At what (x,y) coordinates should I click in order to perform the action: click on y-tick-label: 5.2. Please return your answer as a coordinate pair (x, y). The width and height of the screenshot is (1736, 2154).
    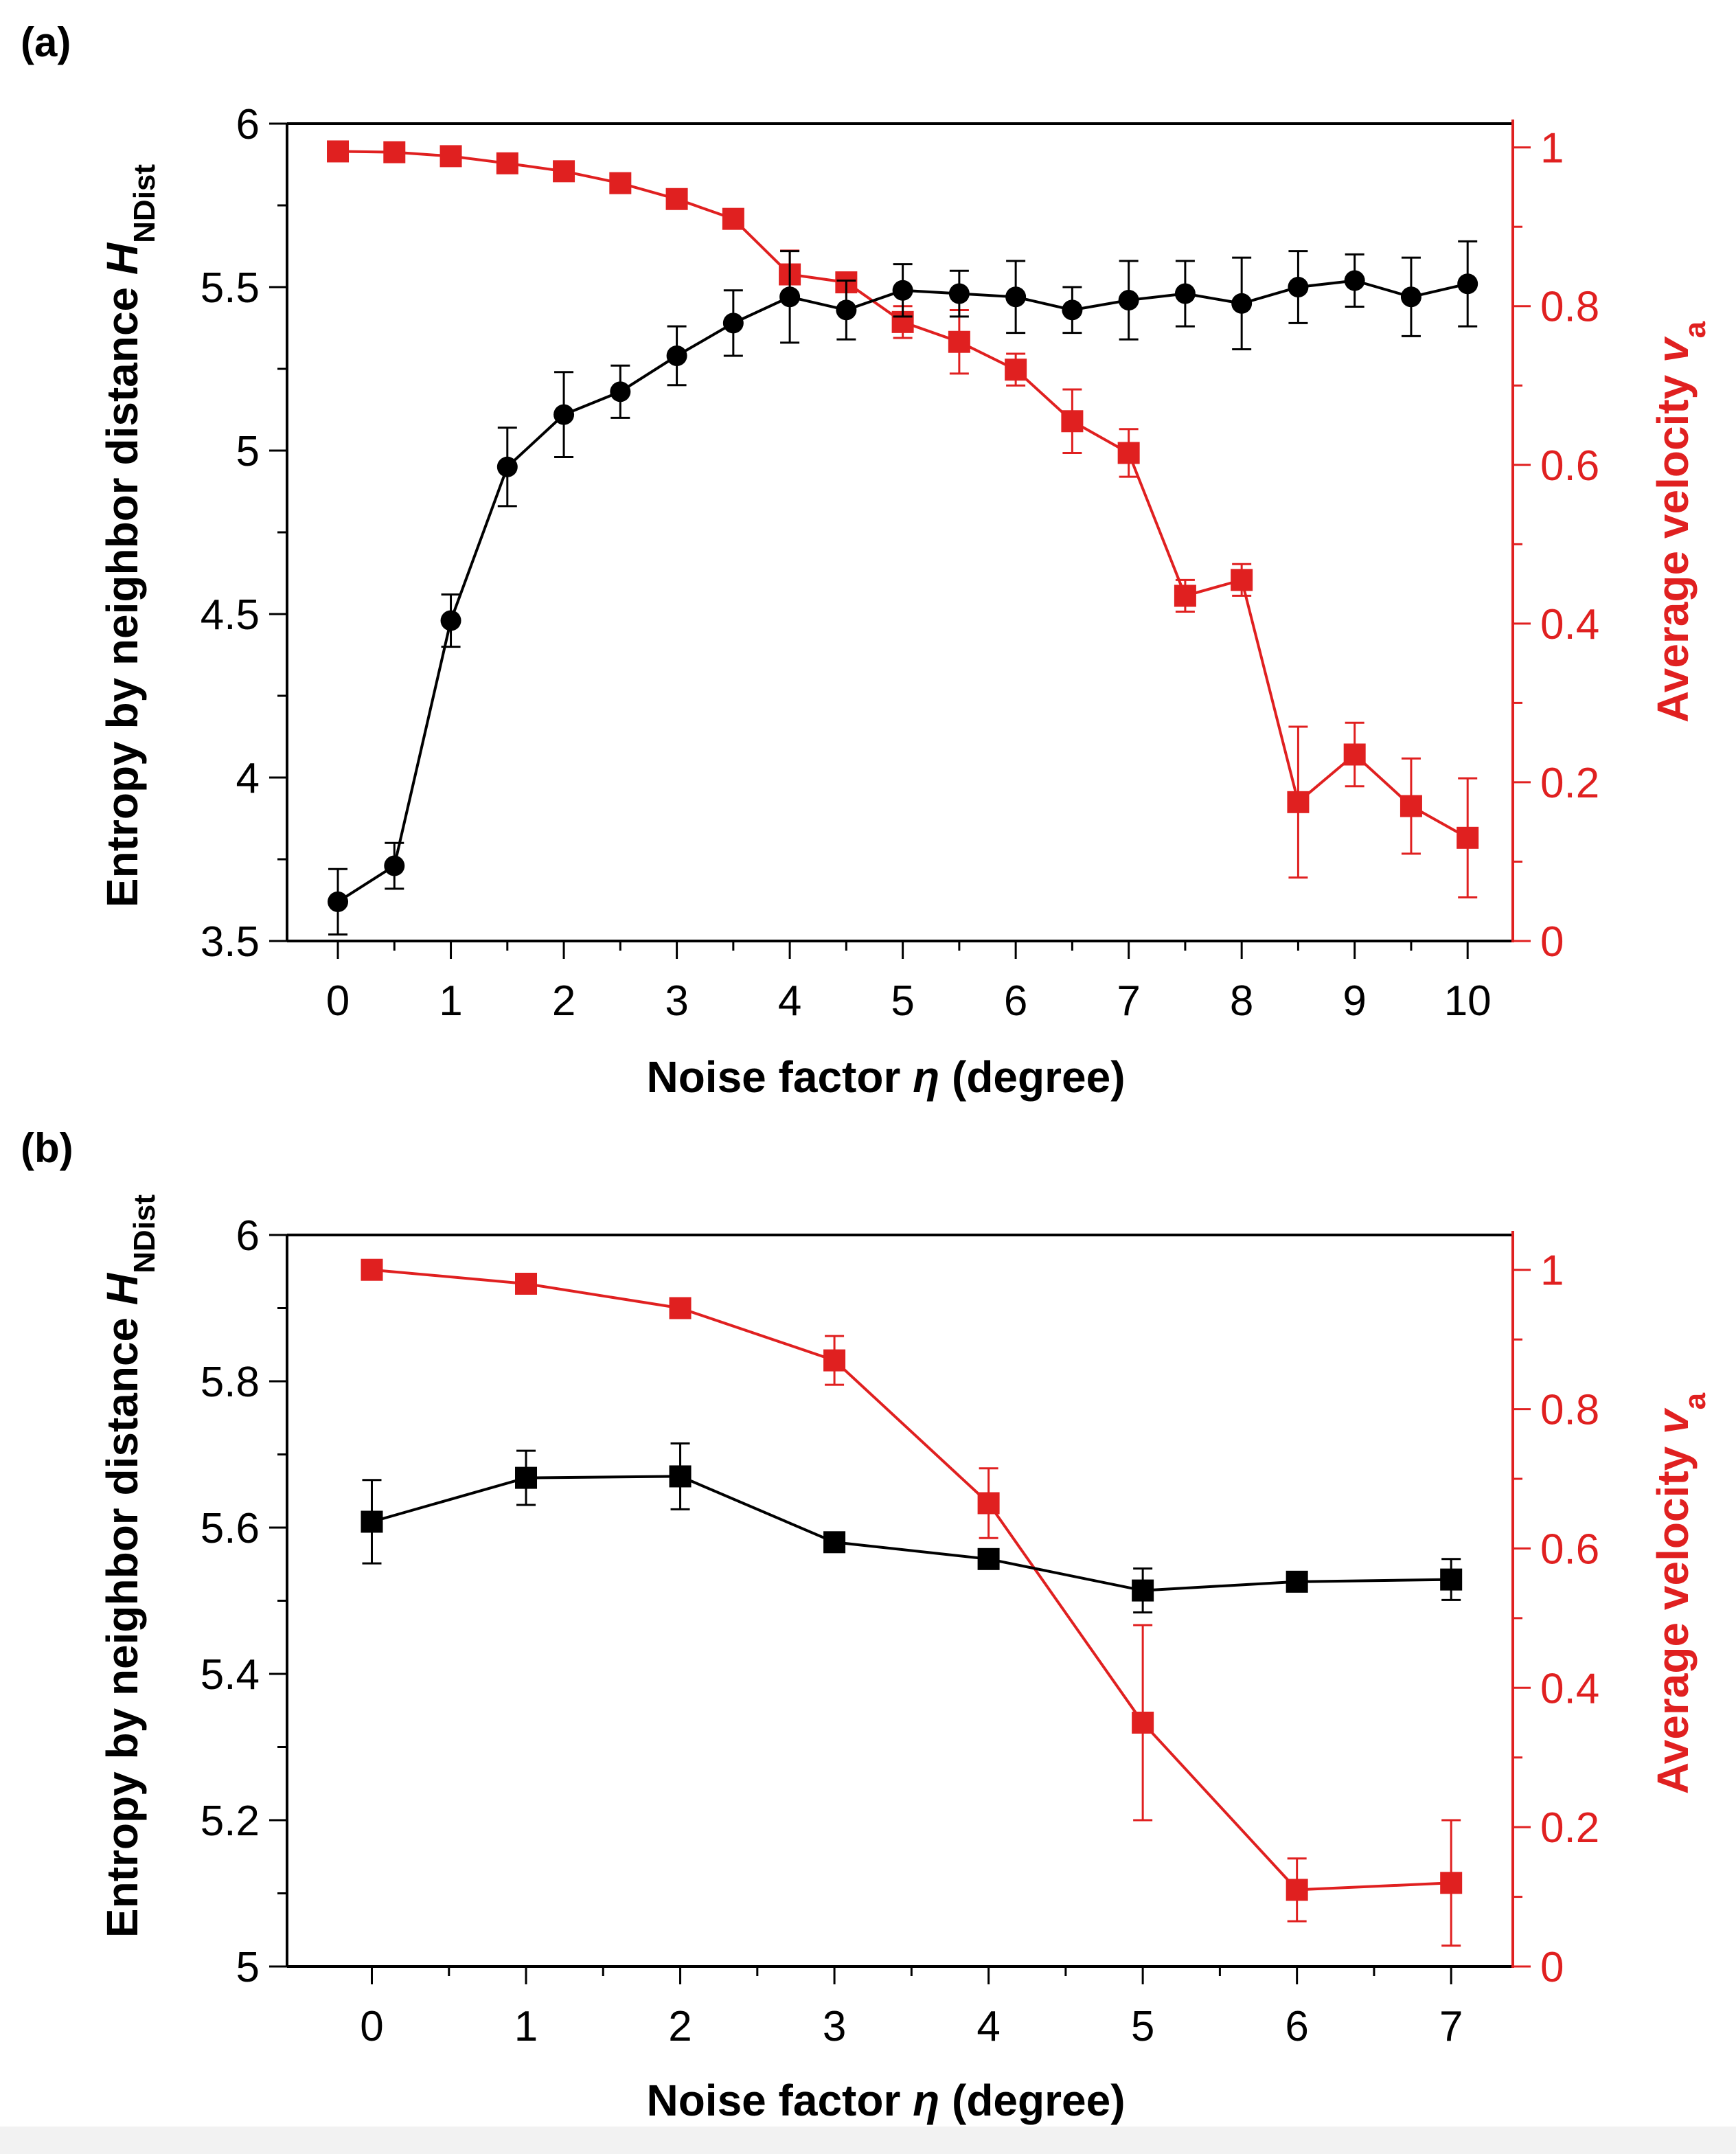
    Looking at the image, I should click on (230, 1822).